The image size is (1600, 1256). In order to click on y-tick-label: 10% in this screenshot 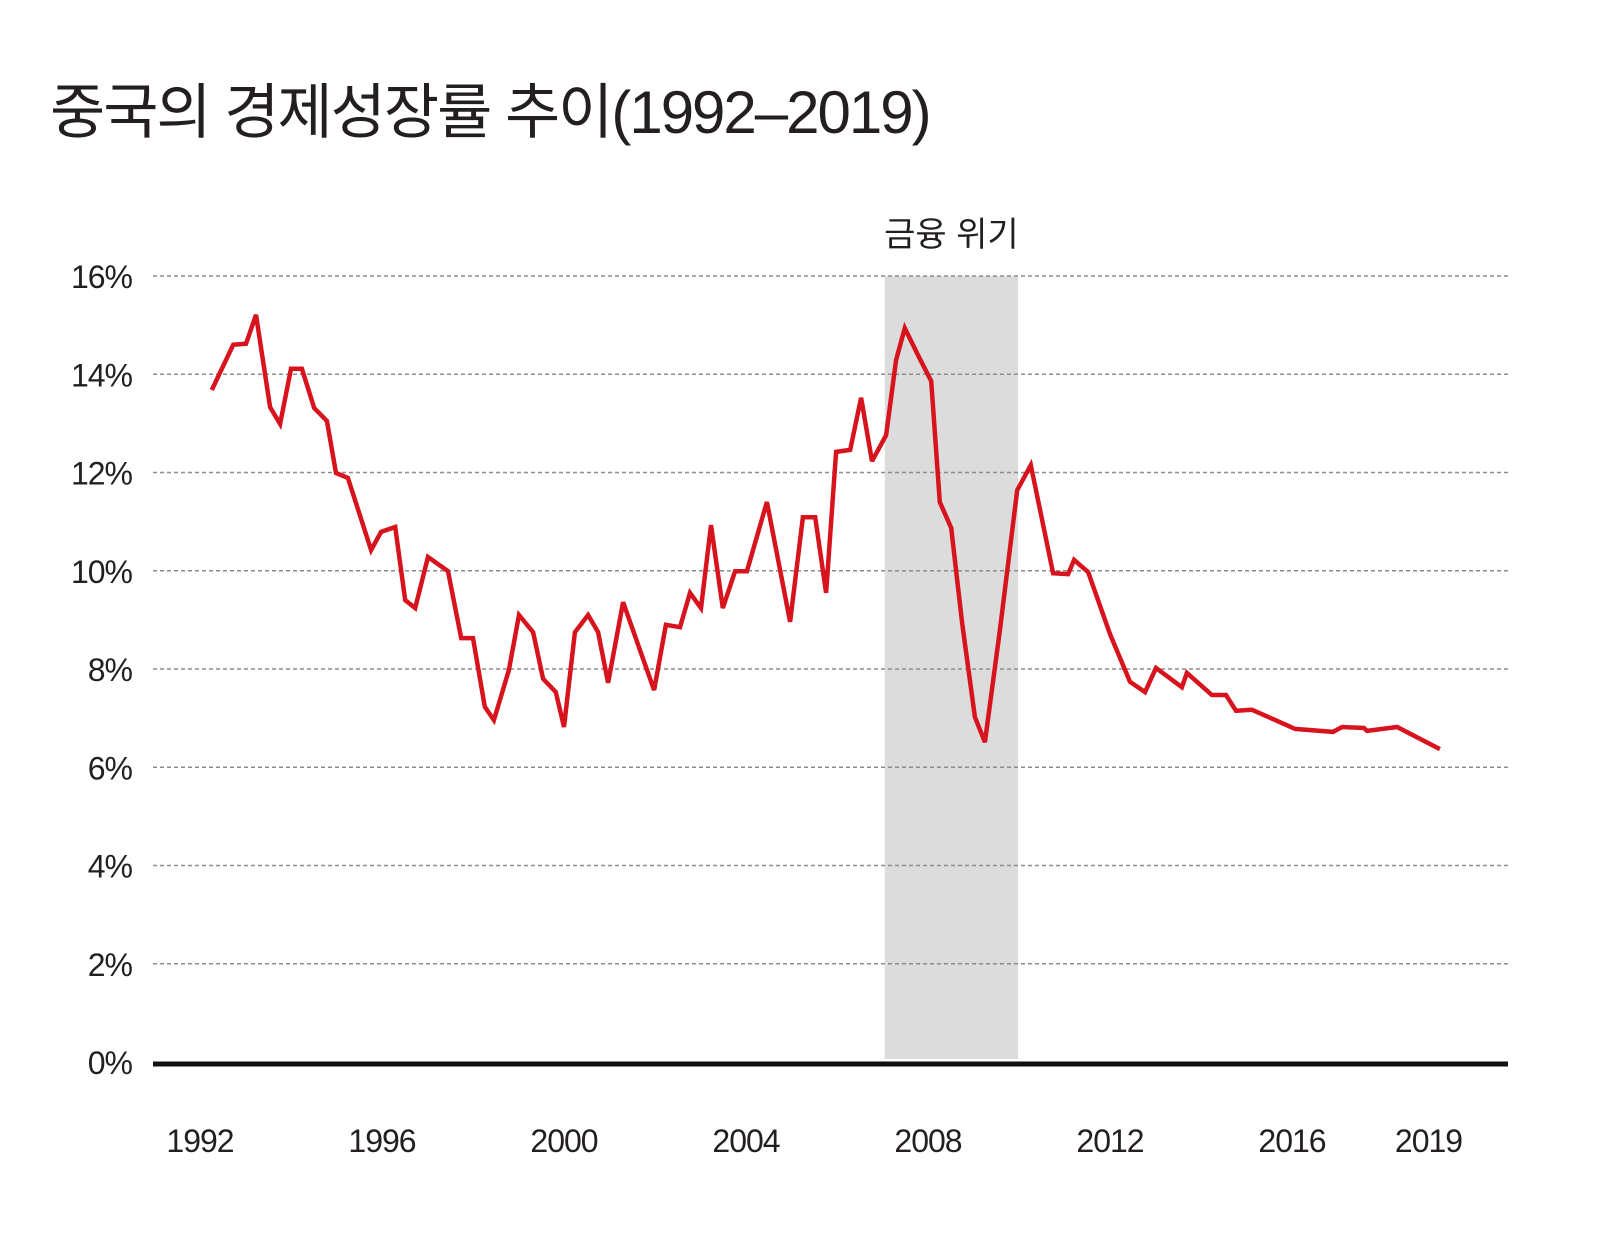, I will do `click(102, 572)`.